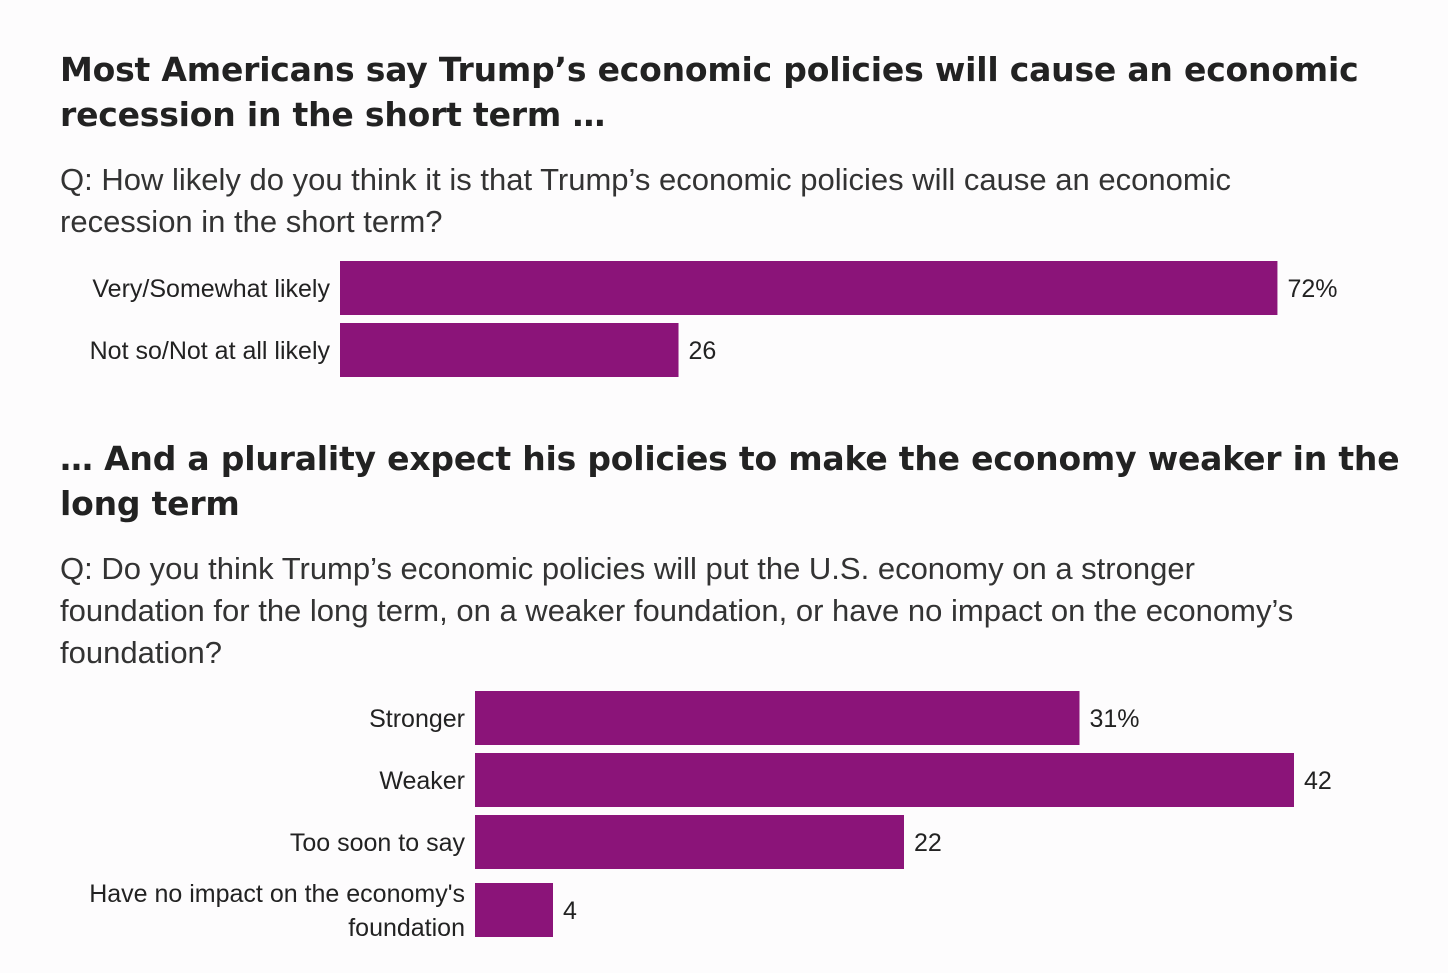  Describe the element at coordinates (570, 911) in the screenshot. I see `value-label-1-3: 4` at that location.